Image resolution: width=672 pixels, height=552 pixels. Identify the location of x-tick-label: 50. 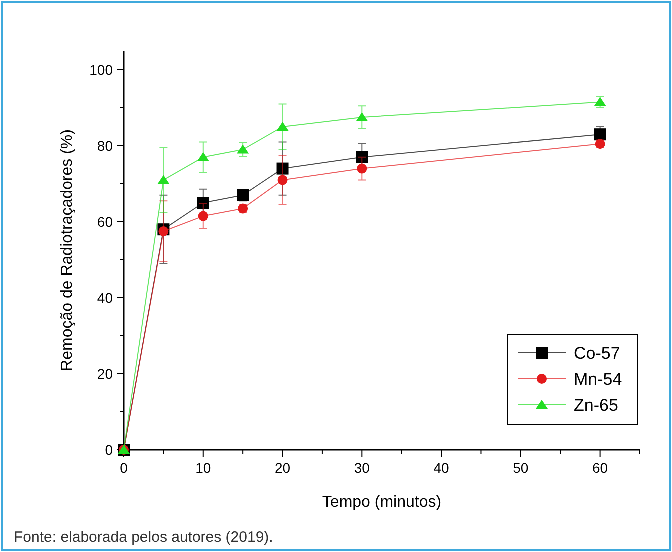
(521, 468).